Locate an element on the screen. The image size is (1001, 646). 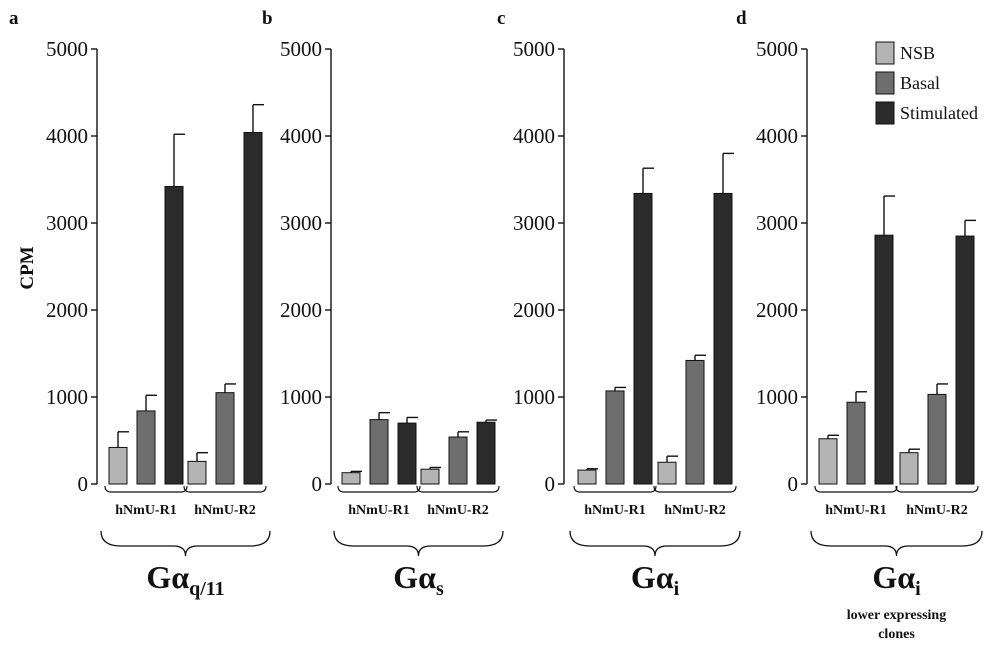
g-protein-label: Gαq/11 is located at coordinates (185, 579).